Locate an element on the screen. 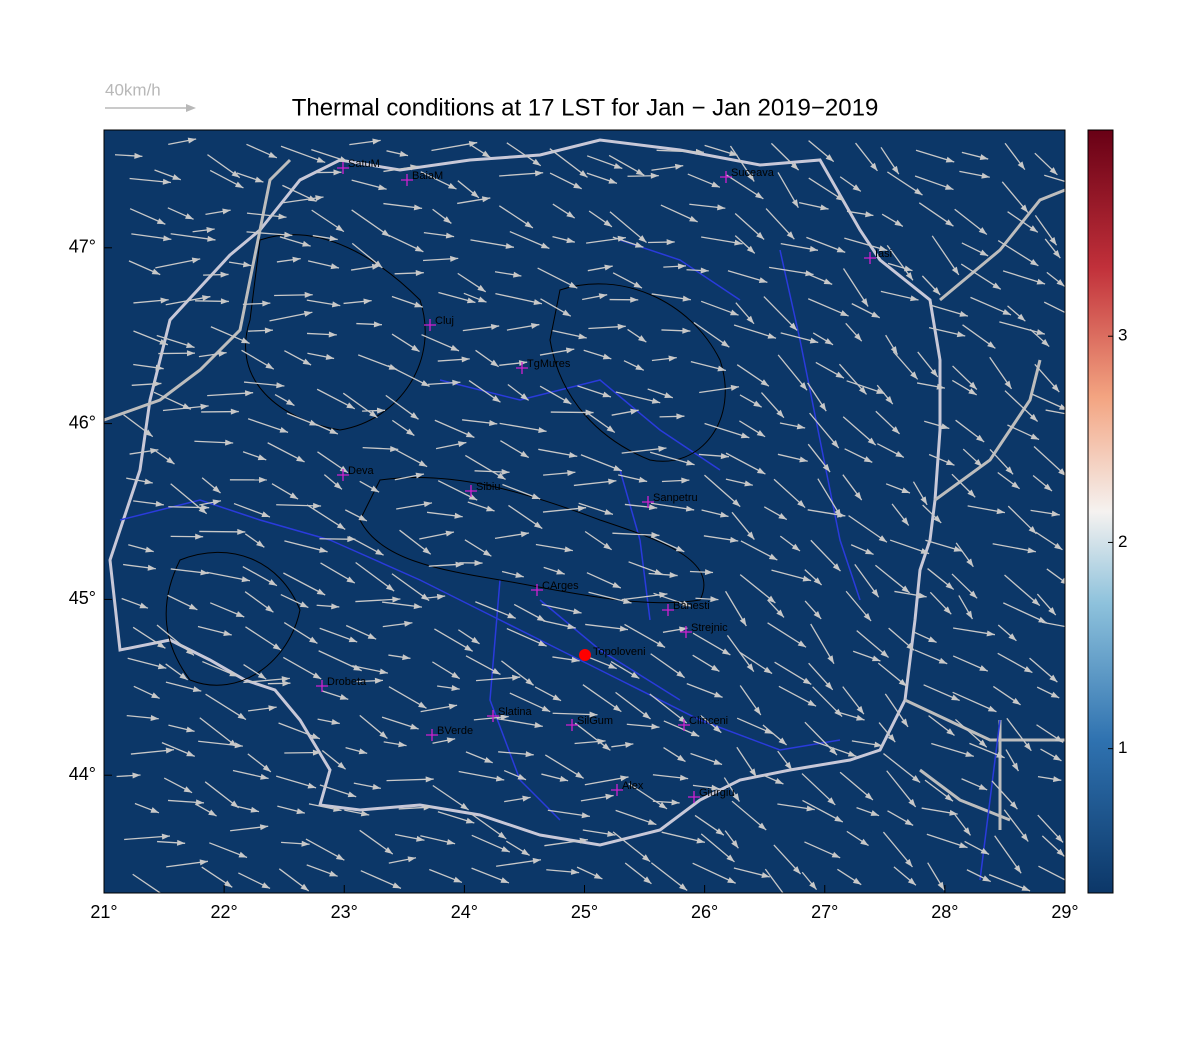  city-label: SilGum is located at coordinates (595, 721).